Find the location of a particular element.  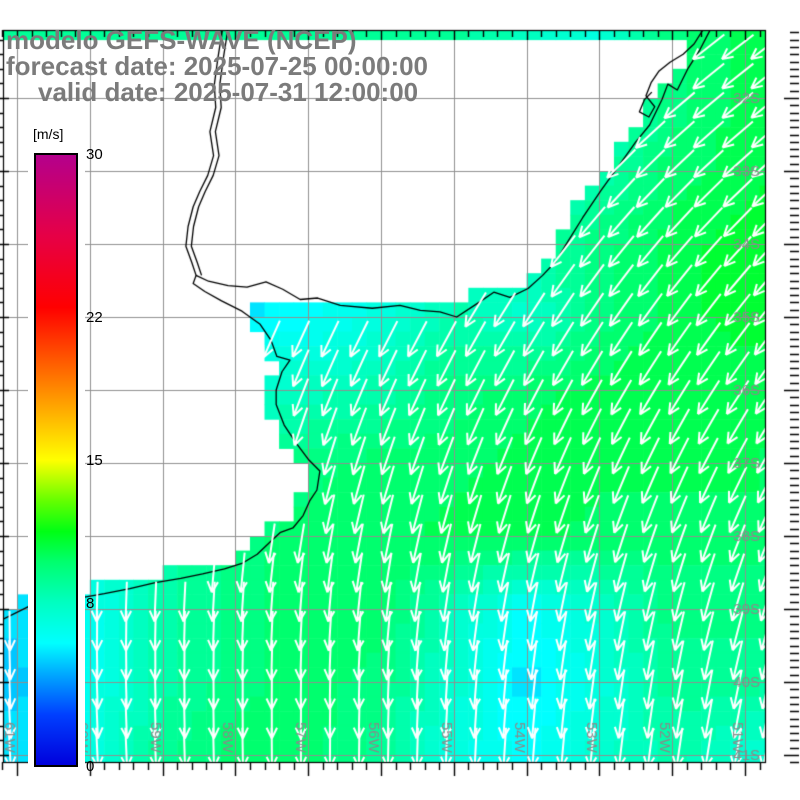

model-title: modelo GEFS-WAVE (NCEP) is located at coordinates (181, 40).